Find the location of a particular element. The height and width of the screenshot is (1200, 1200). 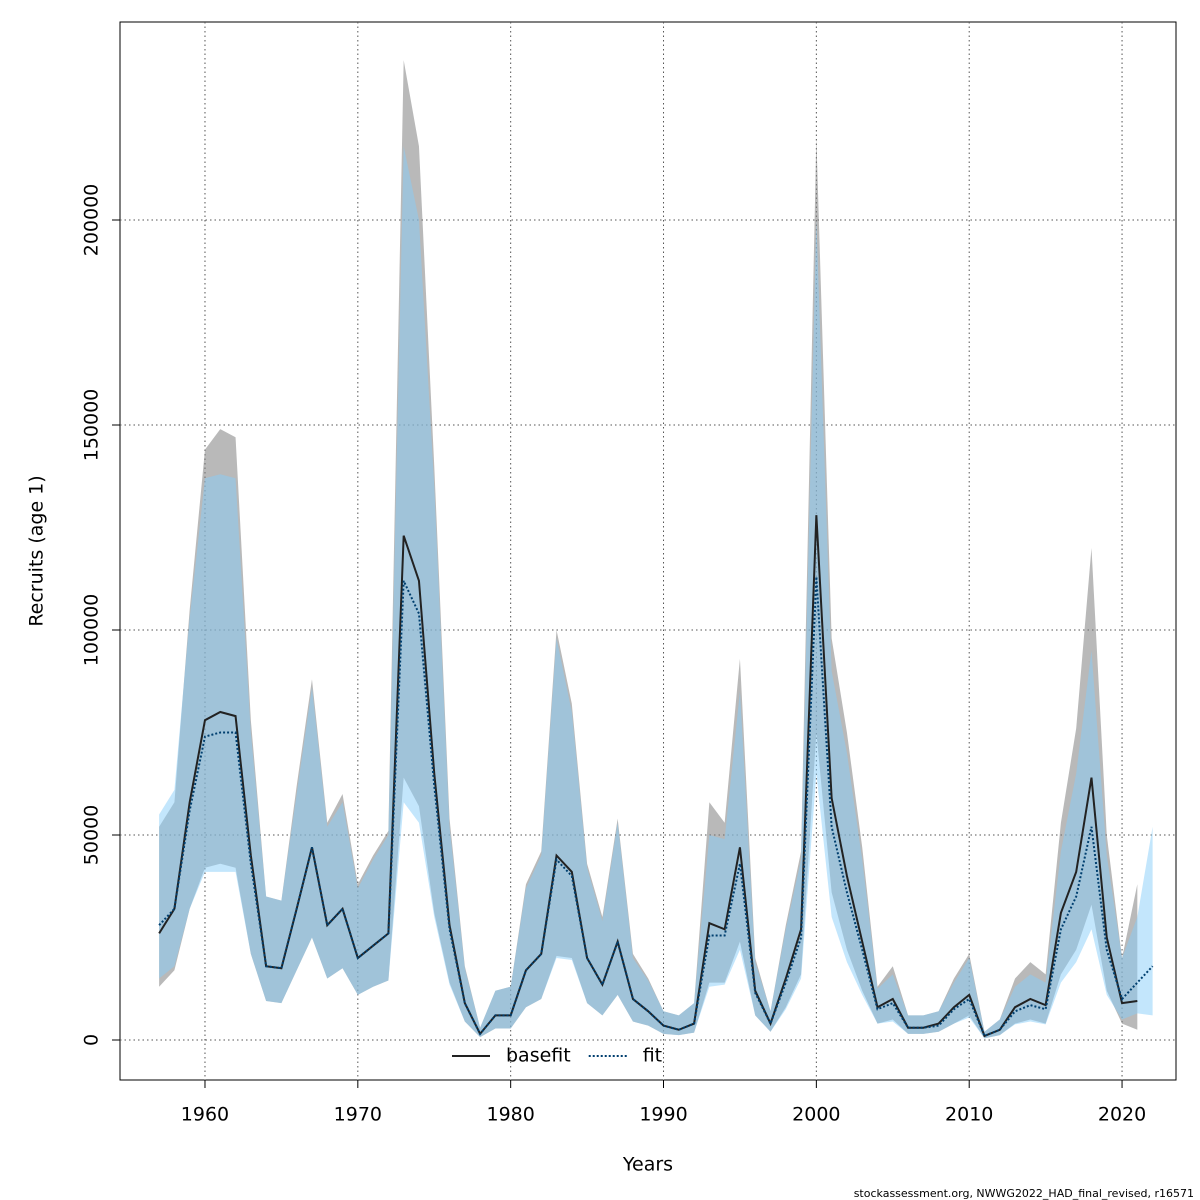

y-axis-title: Recruits (age 1) is located at coordinates (37, 550).